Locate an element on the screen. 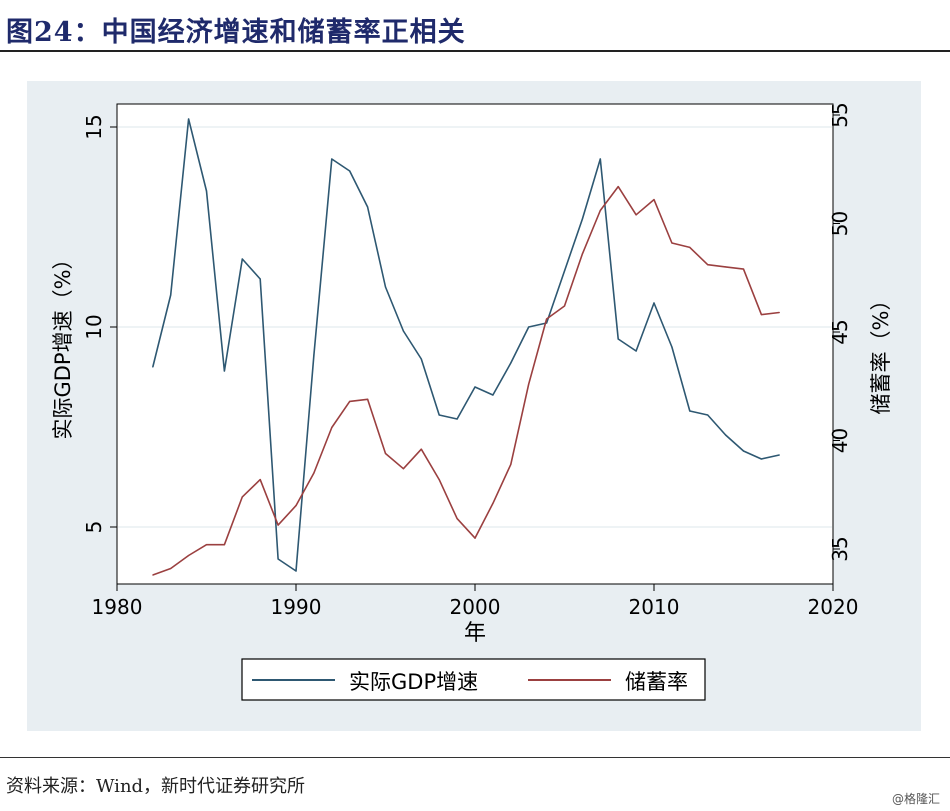 The image size is (950, 811). y-right-tick-label: 55 is located at coordinates (840, 114).